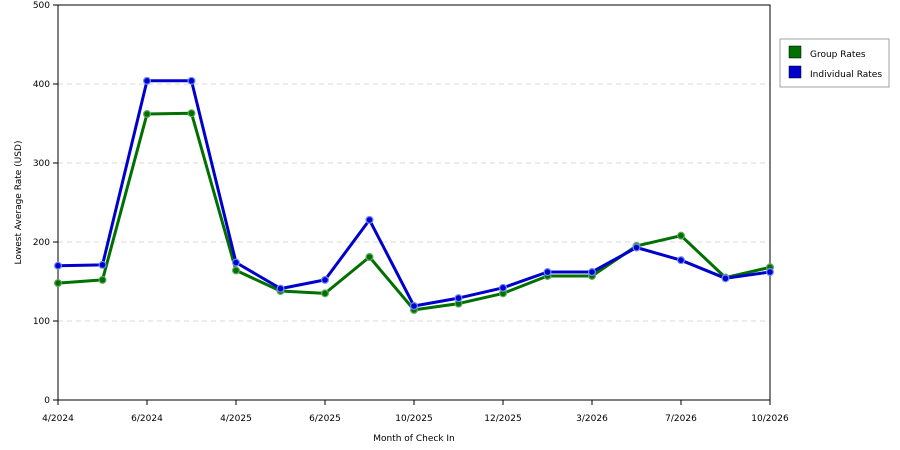  I want to click on legend: Group Rates Individual Rates, so click(834, 63).